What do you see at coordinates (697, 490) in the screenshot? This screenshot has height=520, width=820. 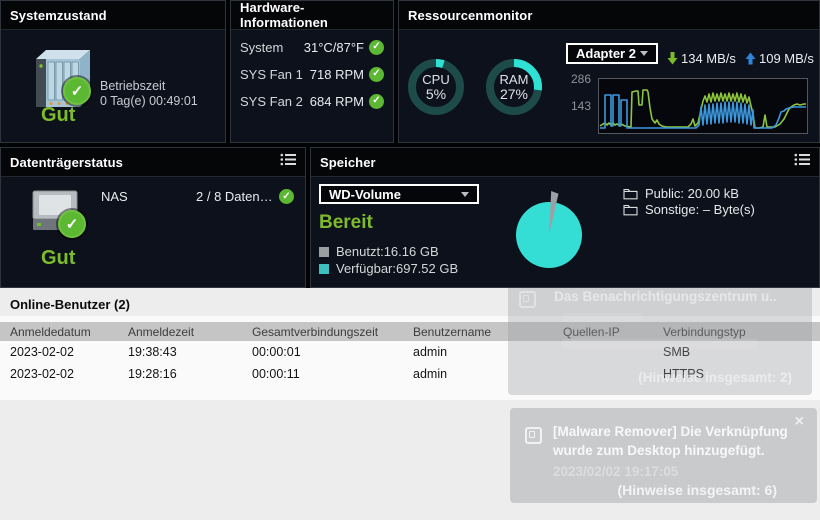 I see `notification-total: (Hinweise insgesamt: 6)` at bounding box center [697, 490].